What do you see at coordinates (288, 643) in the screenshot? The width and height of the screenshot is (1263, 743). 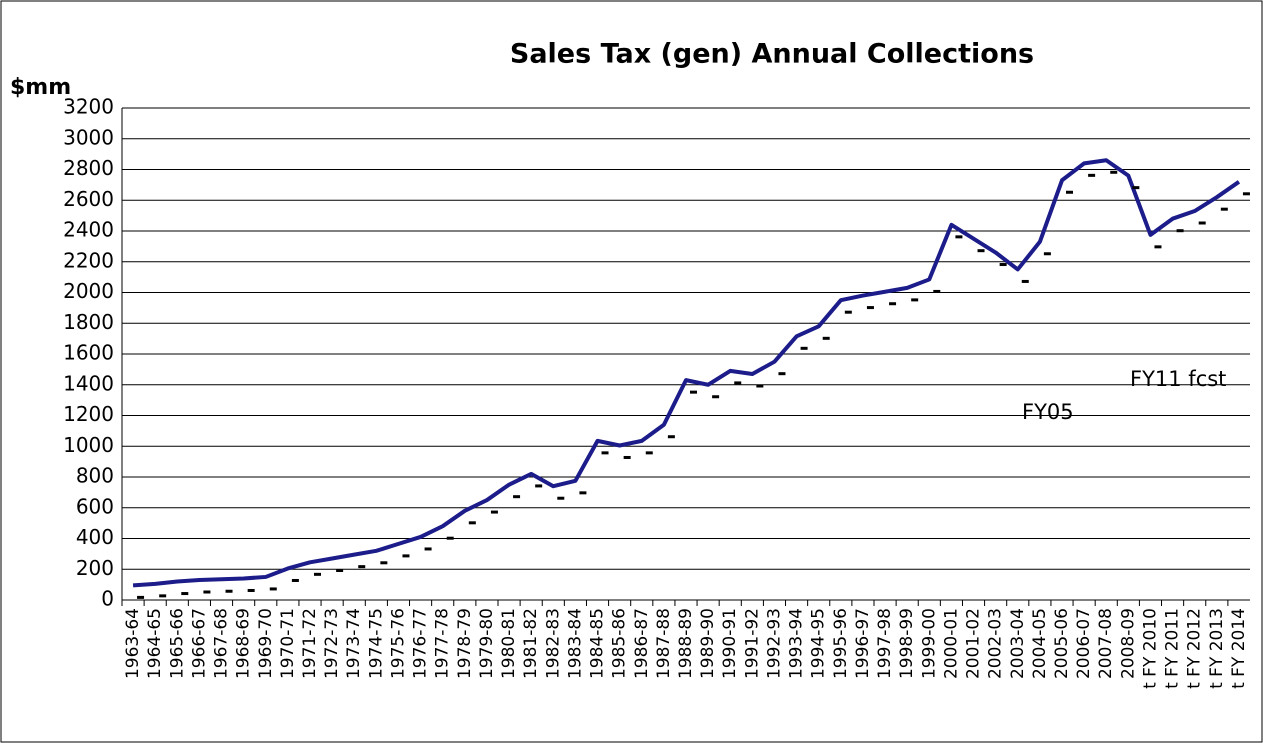 I see `x-tick-label: 1970-71` at bounding box center [288, 643].